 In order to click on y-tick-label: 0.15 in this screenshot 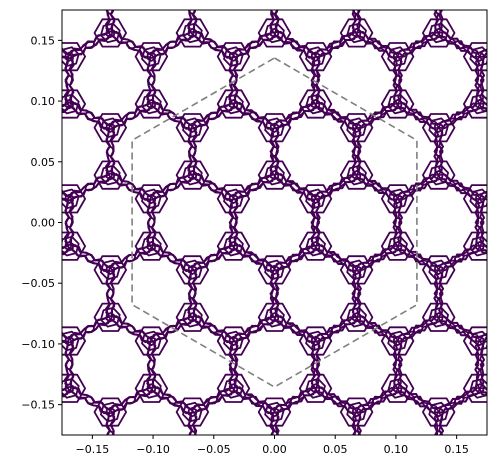, I will do `click(43, 40)`.